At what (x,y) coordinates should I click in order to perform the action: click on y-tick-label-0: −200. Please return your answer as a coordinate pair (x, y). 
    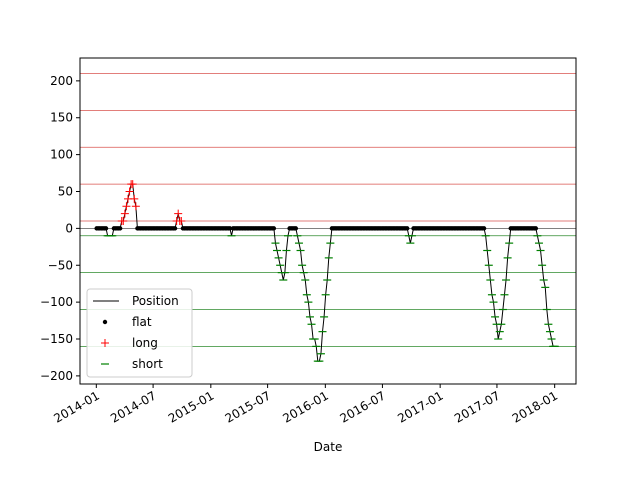
    Looking at the image, I should click on (56, 376).